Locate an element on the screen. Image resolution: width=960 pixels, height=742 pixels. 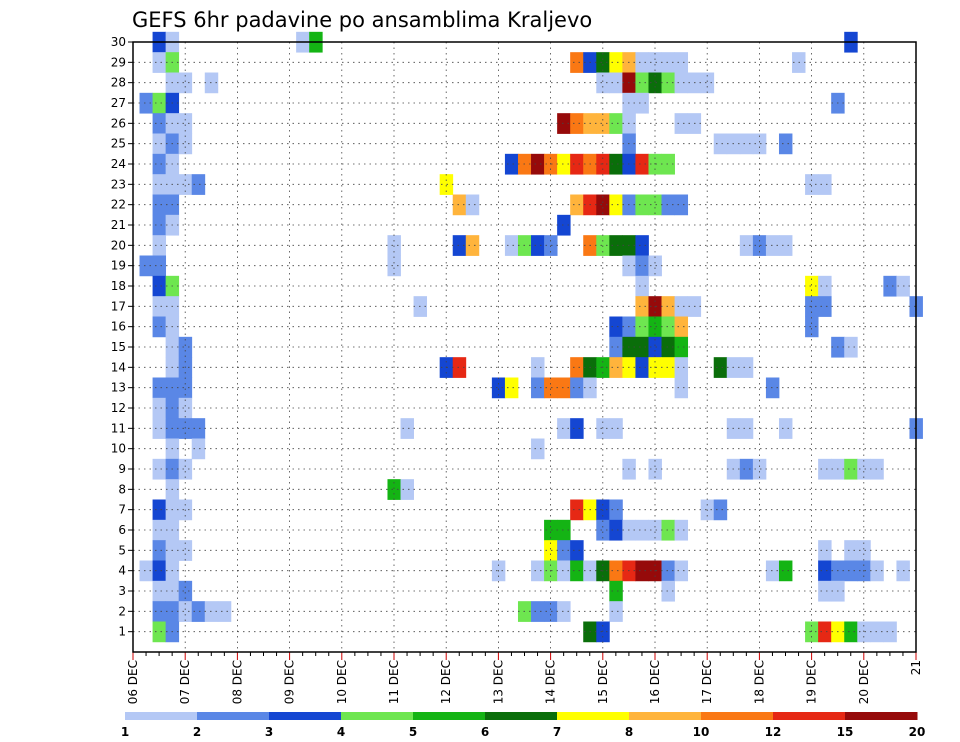
colorbar-label: 20 is located at coordinates (917, 732).